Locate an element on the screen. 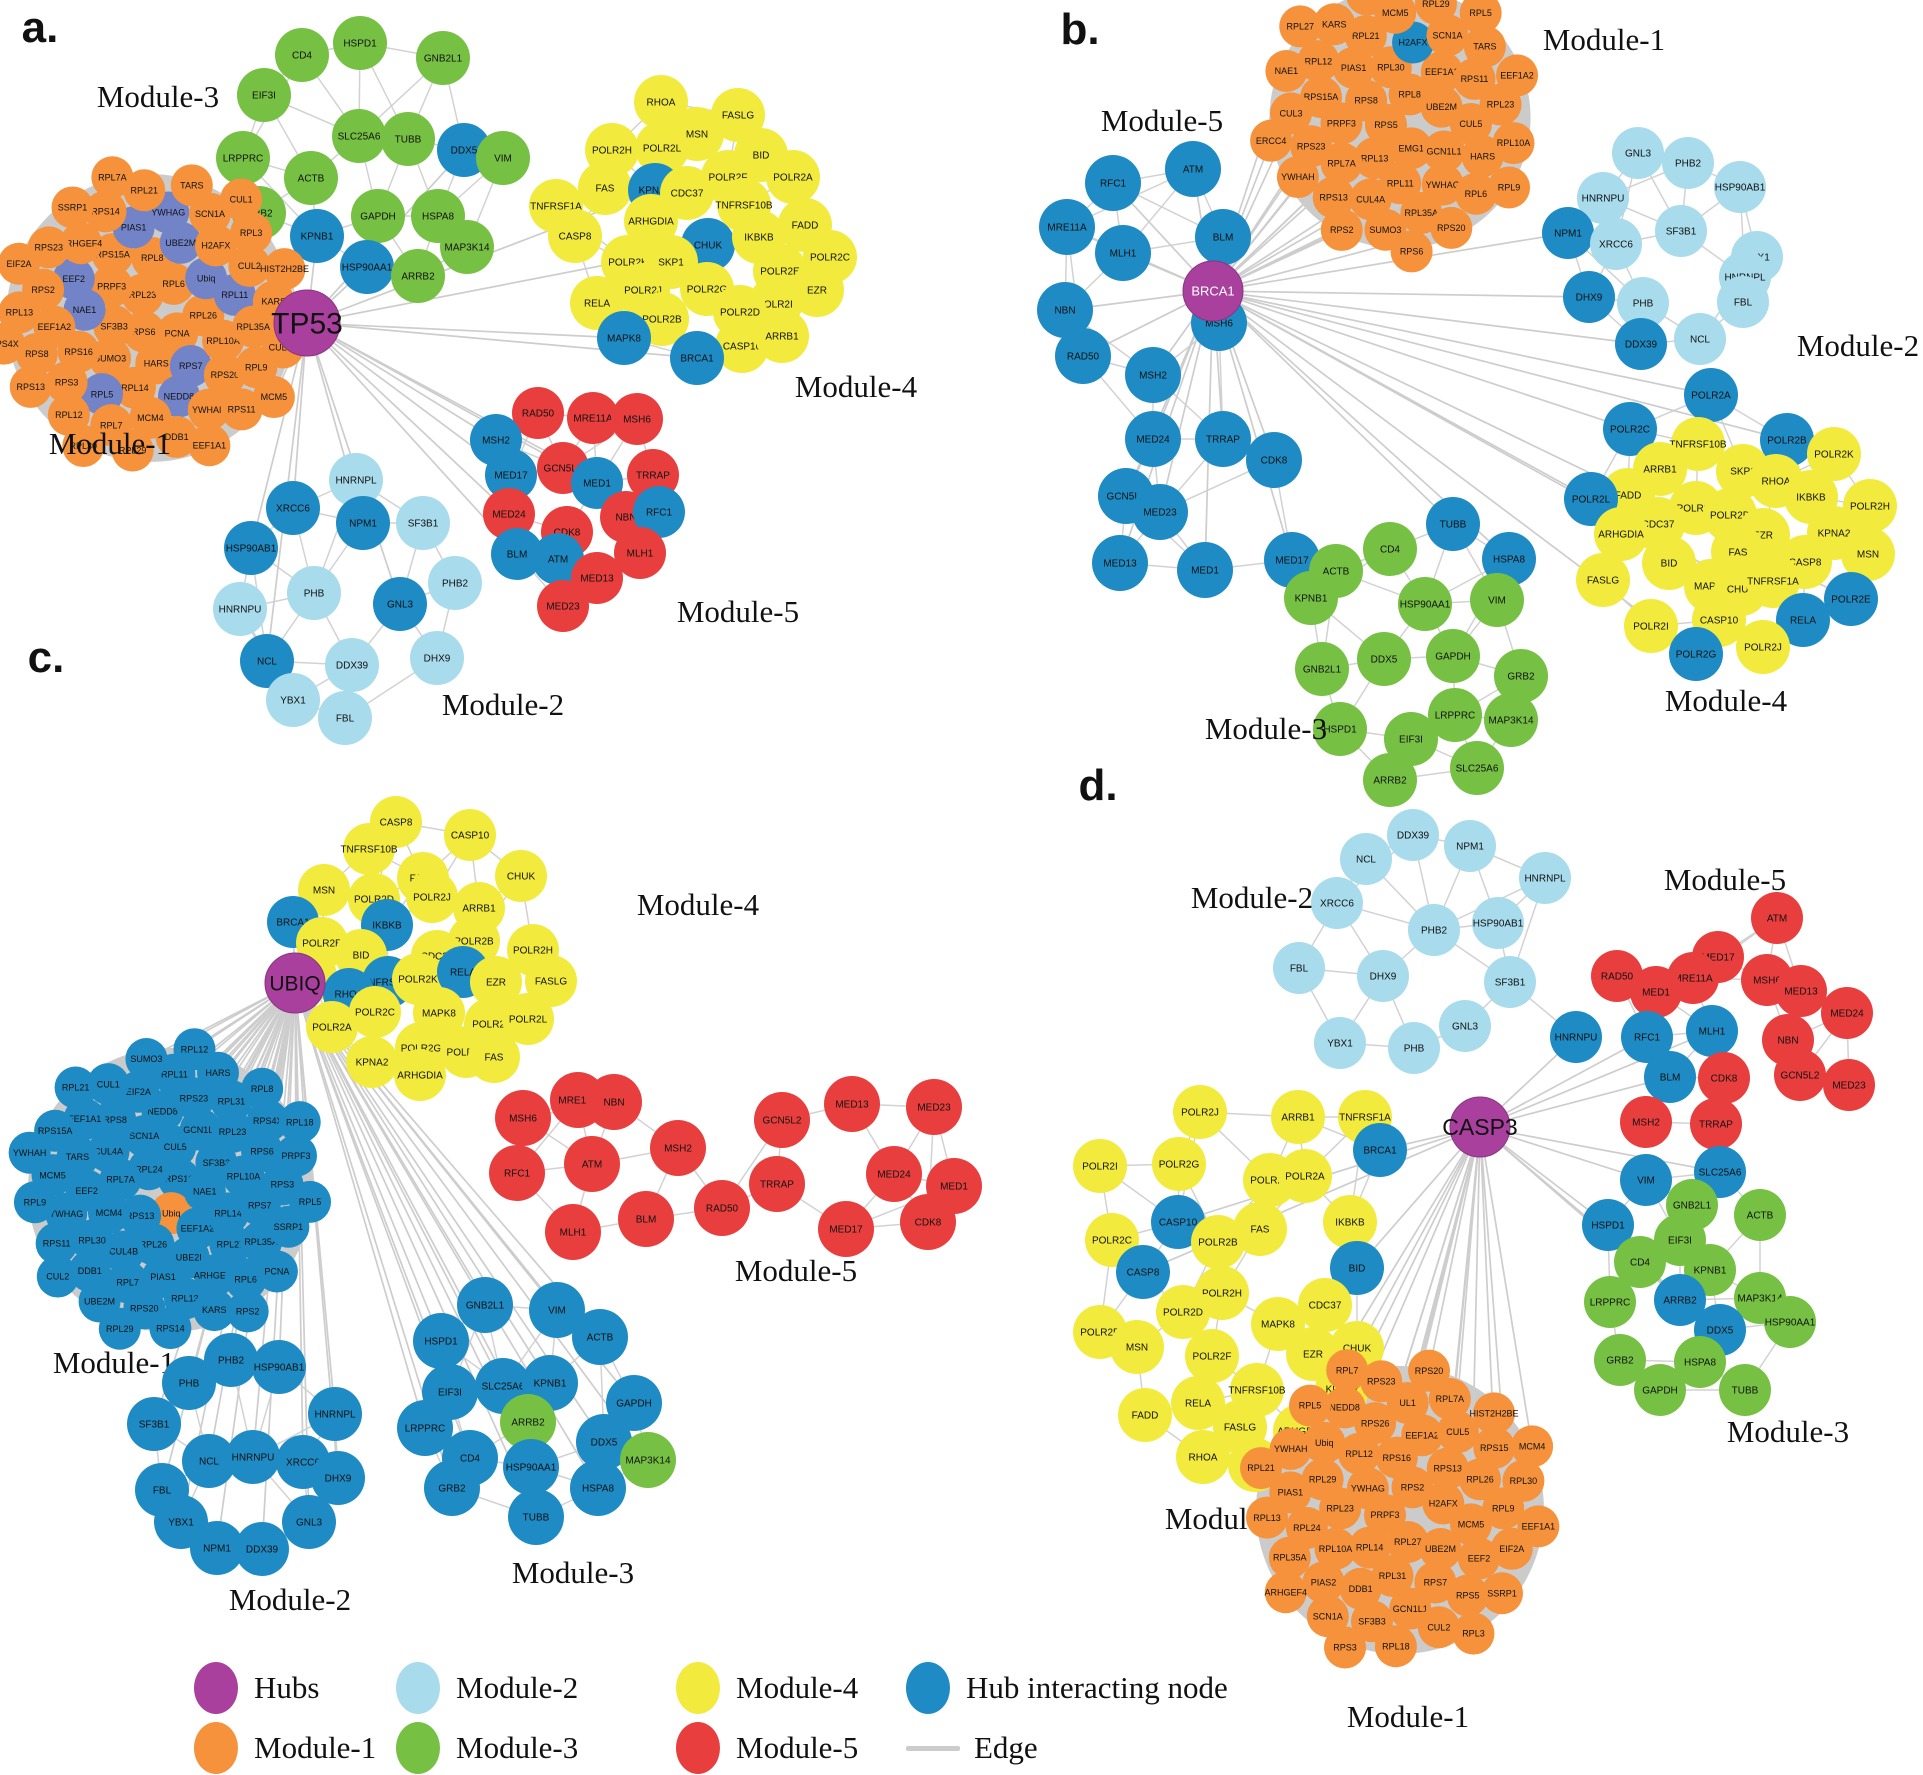 This screenshot has height=1775, width=1923. node-ARRB2 is located at coordinates (1680, 1300).